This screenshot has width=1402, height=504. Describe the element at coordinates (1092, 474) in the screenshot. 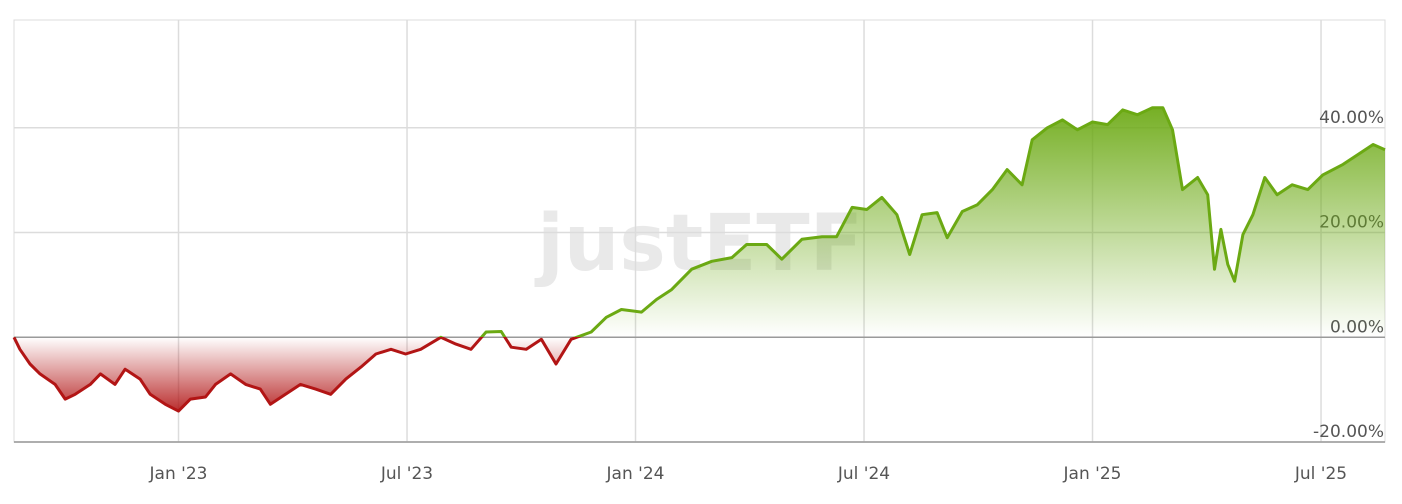

I see `x-tick-label: Jan '25` at that location.